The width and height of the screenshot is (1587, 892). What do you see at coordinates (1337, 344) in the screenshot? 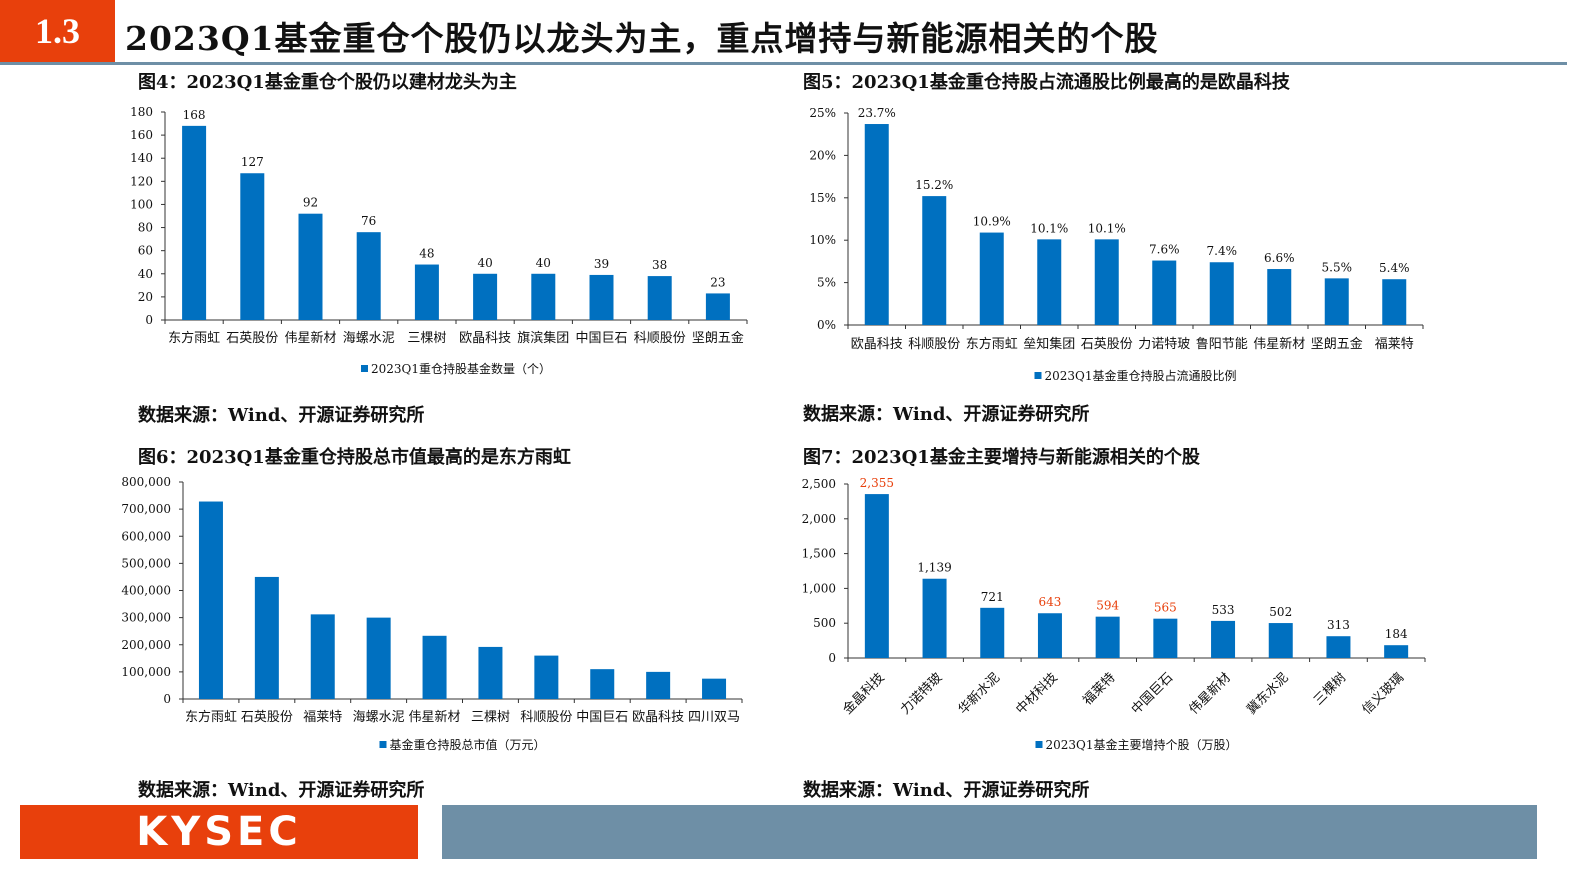
I see `category-label: 坚朗五金` at bounding box center [1337, 344].